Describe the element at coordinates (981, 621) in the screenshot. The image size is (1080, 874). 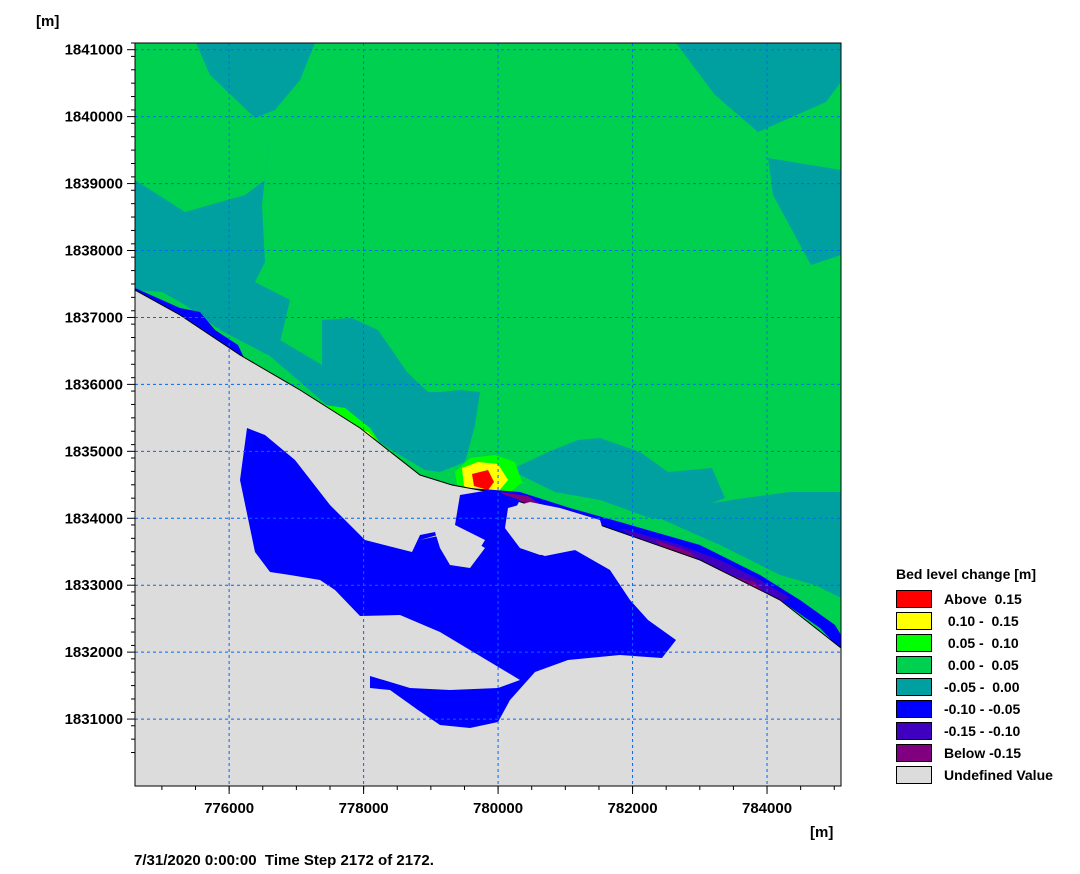
I see `legend-label: 0.10 - 0.15` at that location.